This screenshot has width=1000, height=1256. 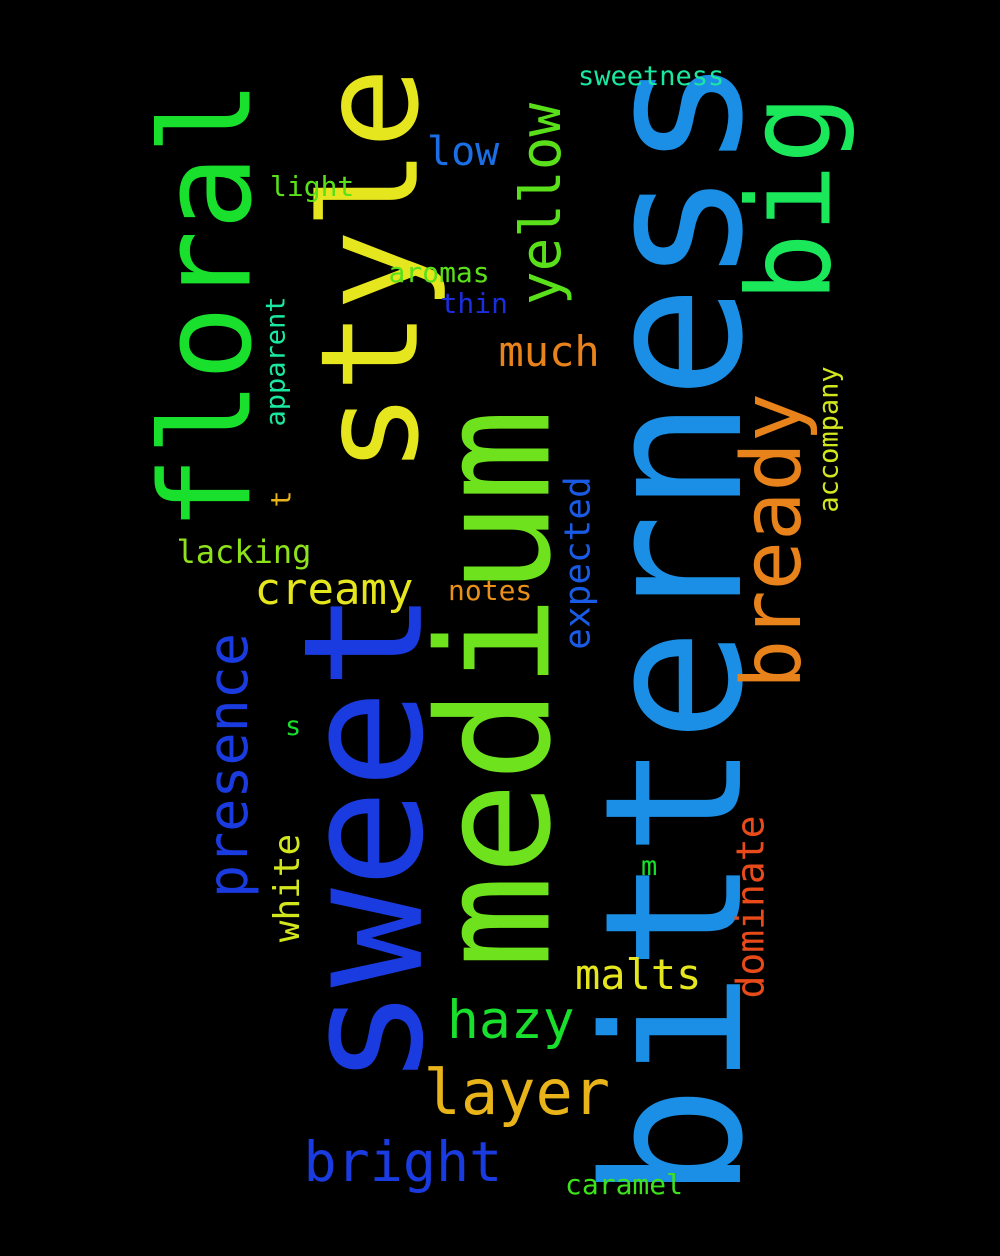 I want to click on word-much: much, so click(x=549, y=351).